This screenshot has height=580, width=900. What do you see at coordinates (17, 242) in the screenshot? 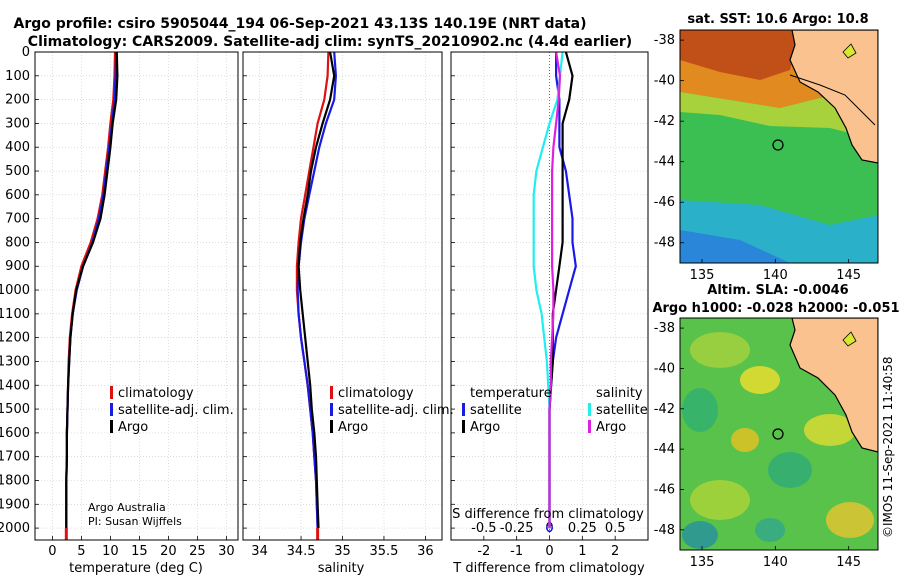
I see `y-tick-label: 800` at bounding box center [17, 242].